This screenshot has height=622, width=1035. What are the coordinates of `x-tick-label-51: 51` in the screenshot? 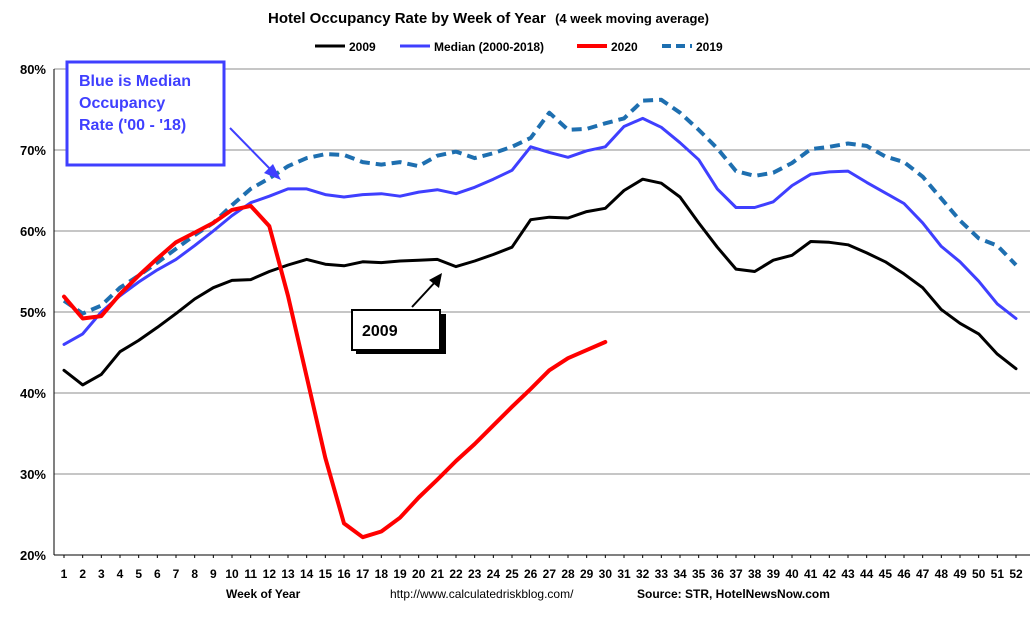 It's located at (998, 574).